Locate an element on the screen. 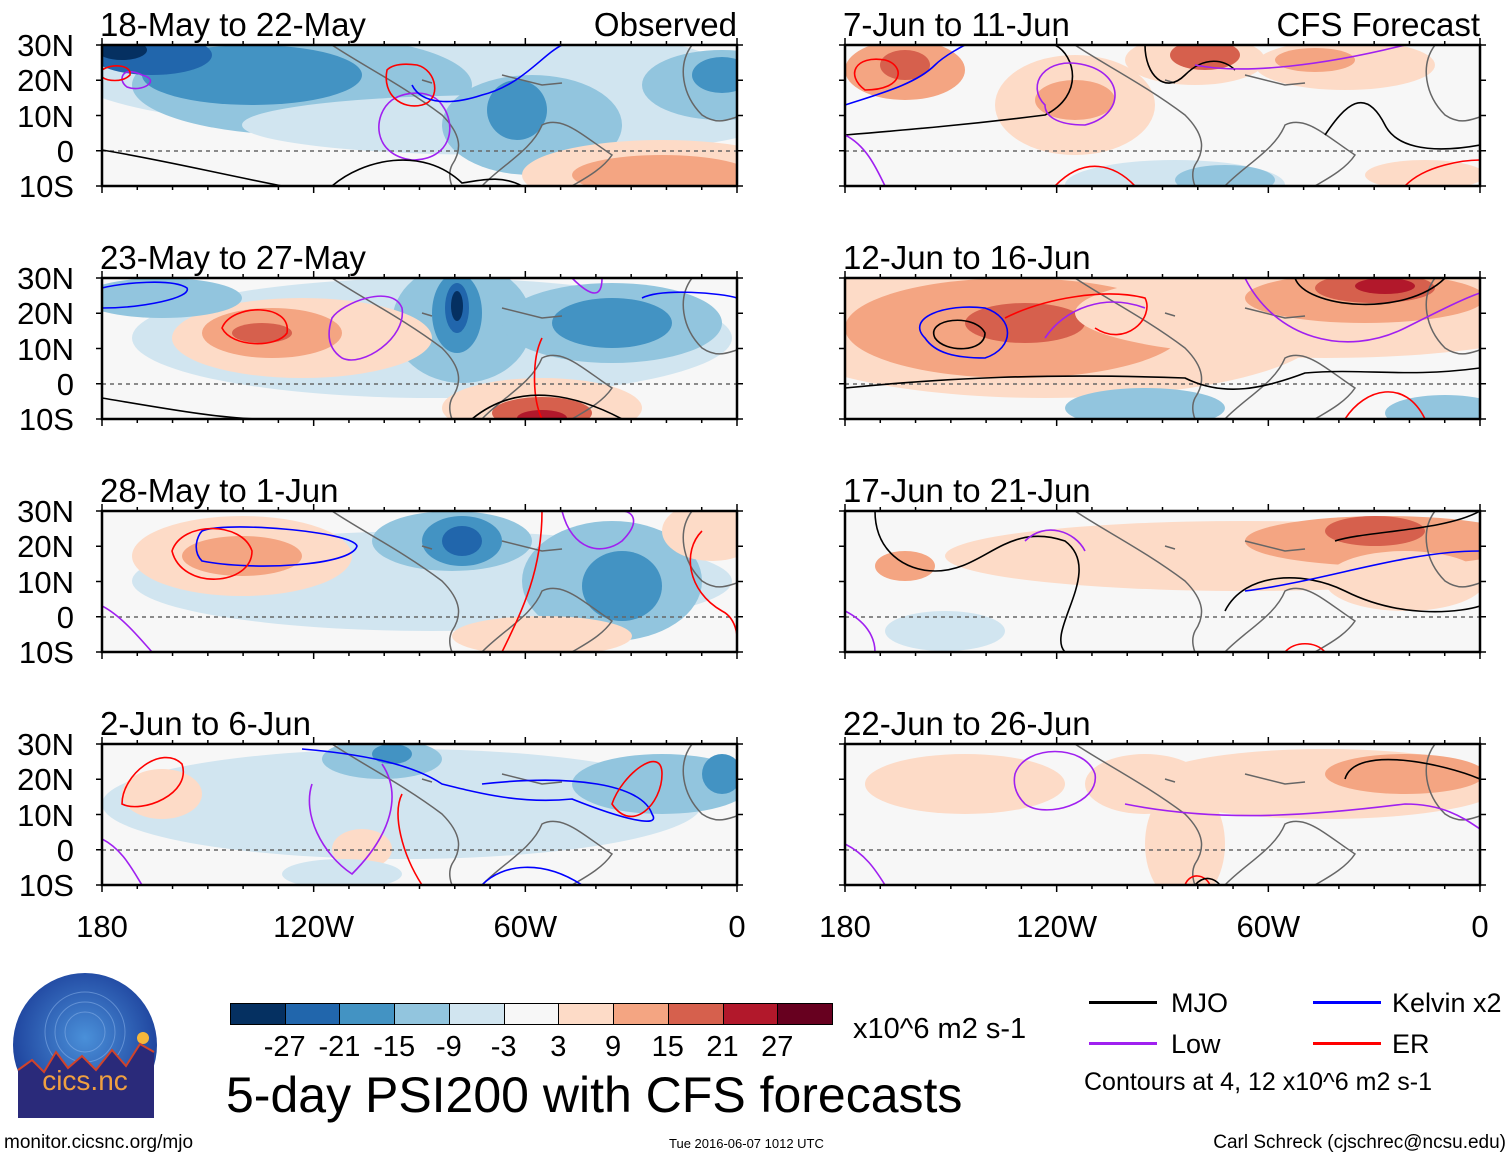 The image size is (1510, 1158). cics-logo: cics.nc is located at coordinates (85, 1045).